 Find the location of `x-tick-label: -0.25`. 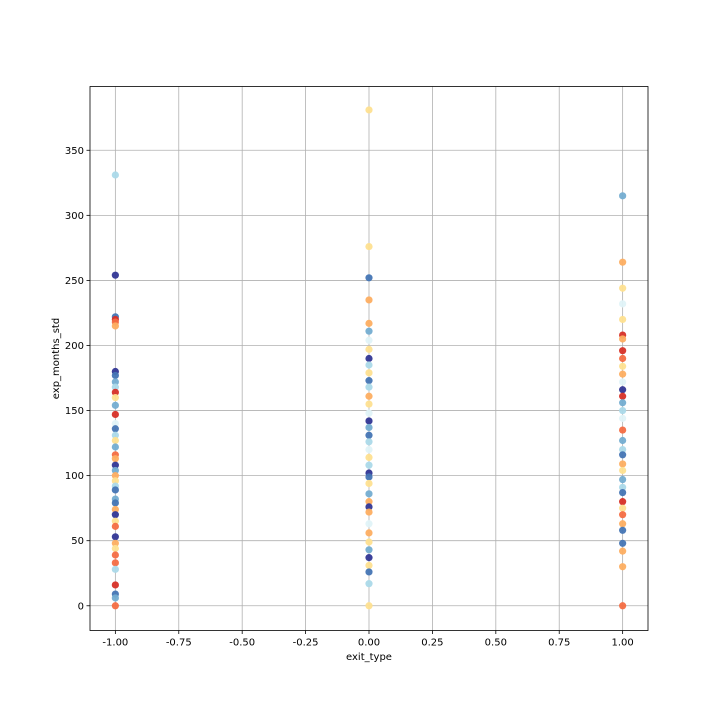

x-tick-label: -0.25 is located at coordinates (306, 643).